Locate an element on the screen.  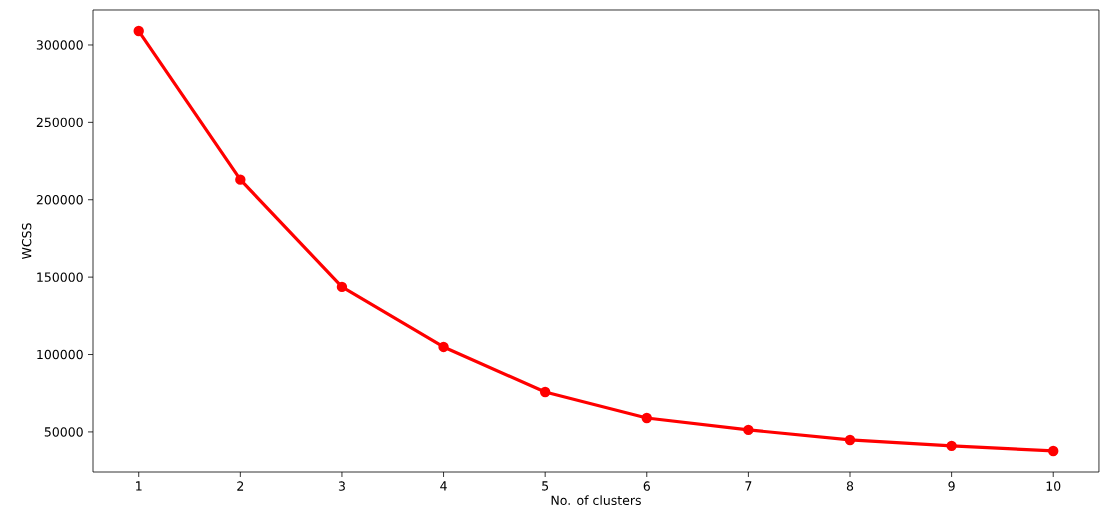
y-tick-label: 100000 is located at coordinates (60, 354).